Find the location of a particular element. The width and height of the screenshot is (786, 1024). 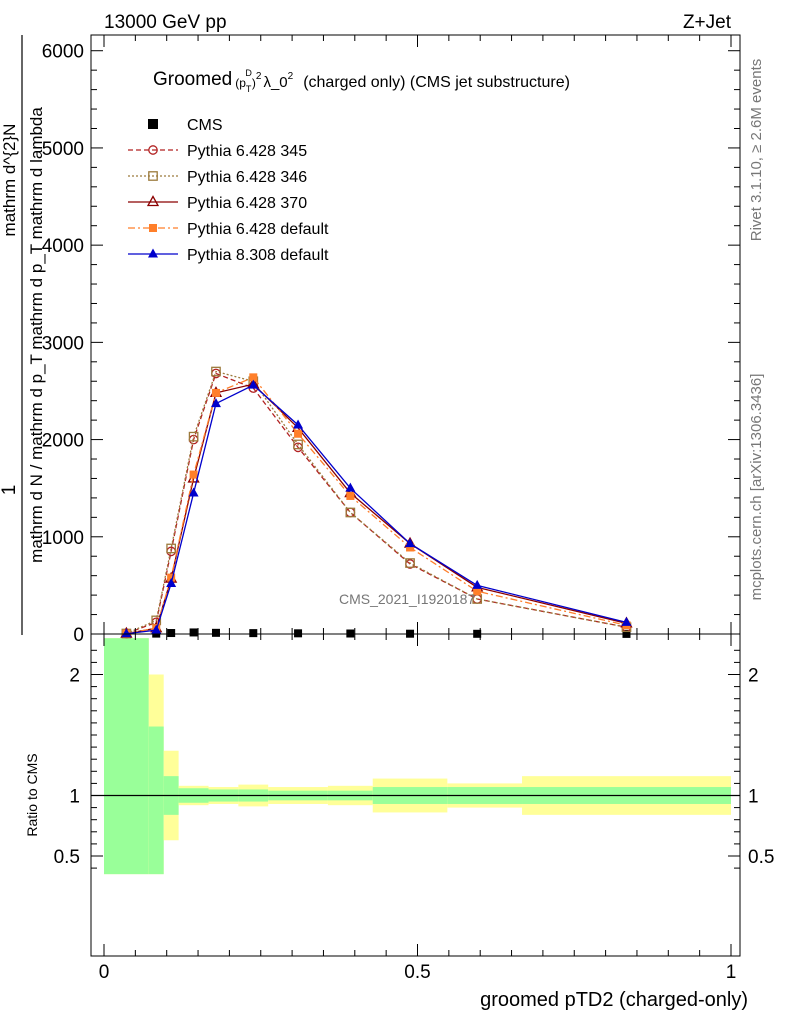

legend-entry-3: Pythia 6.428 370 is located at coordinates (217, 203).